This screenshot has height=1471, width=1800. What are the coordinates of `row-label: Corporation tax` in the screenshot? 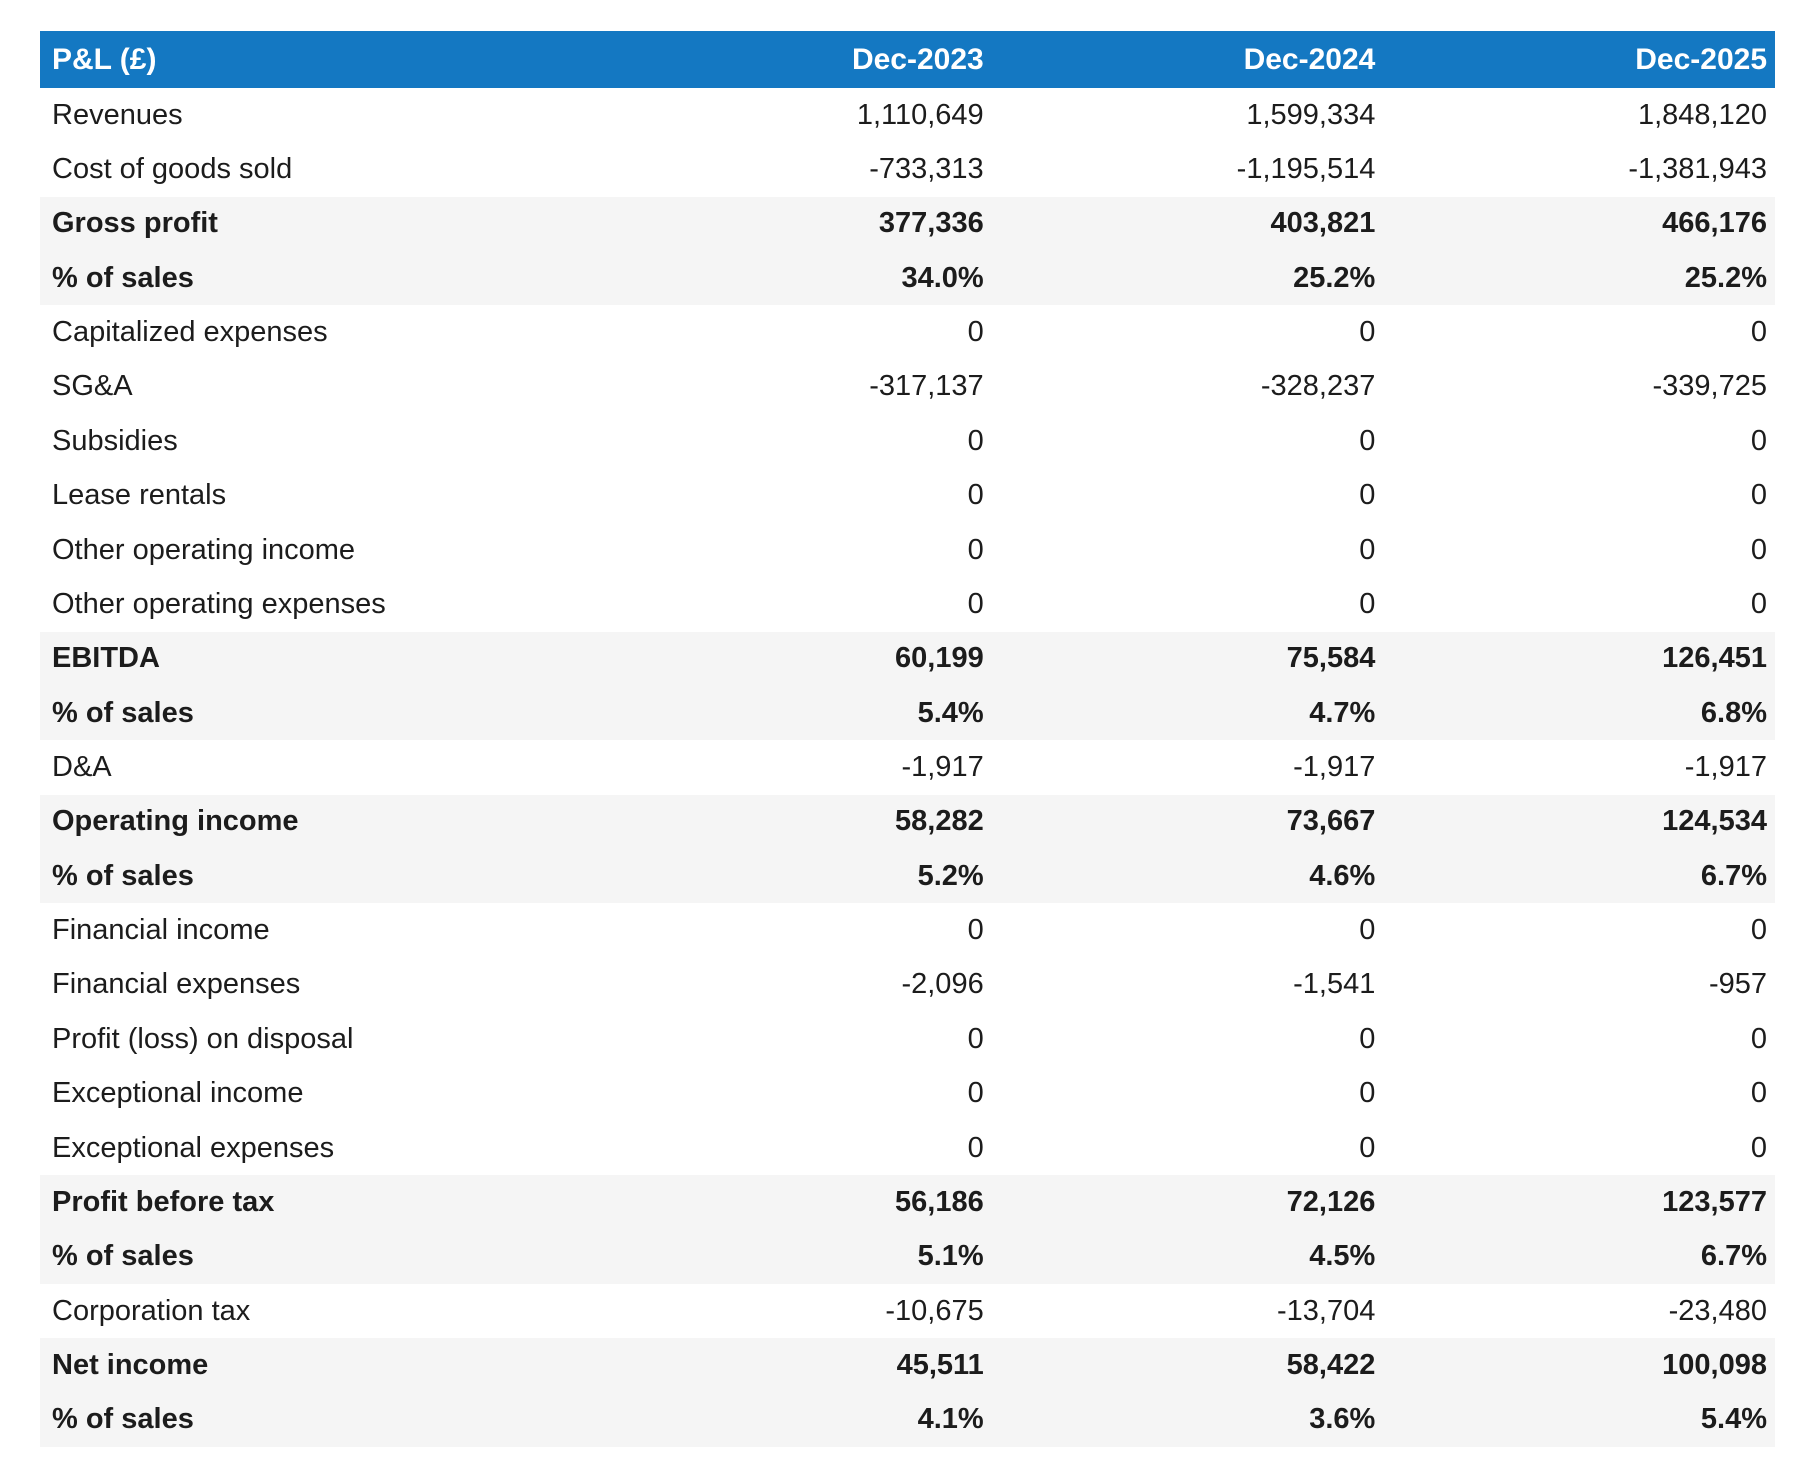 It's located at (151, 1310).